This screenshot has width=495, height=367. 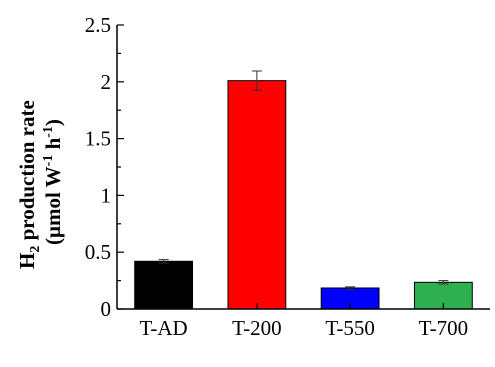 I want to click on y-tick-label: 1, so click(x=106, y=195).